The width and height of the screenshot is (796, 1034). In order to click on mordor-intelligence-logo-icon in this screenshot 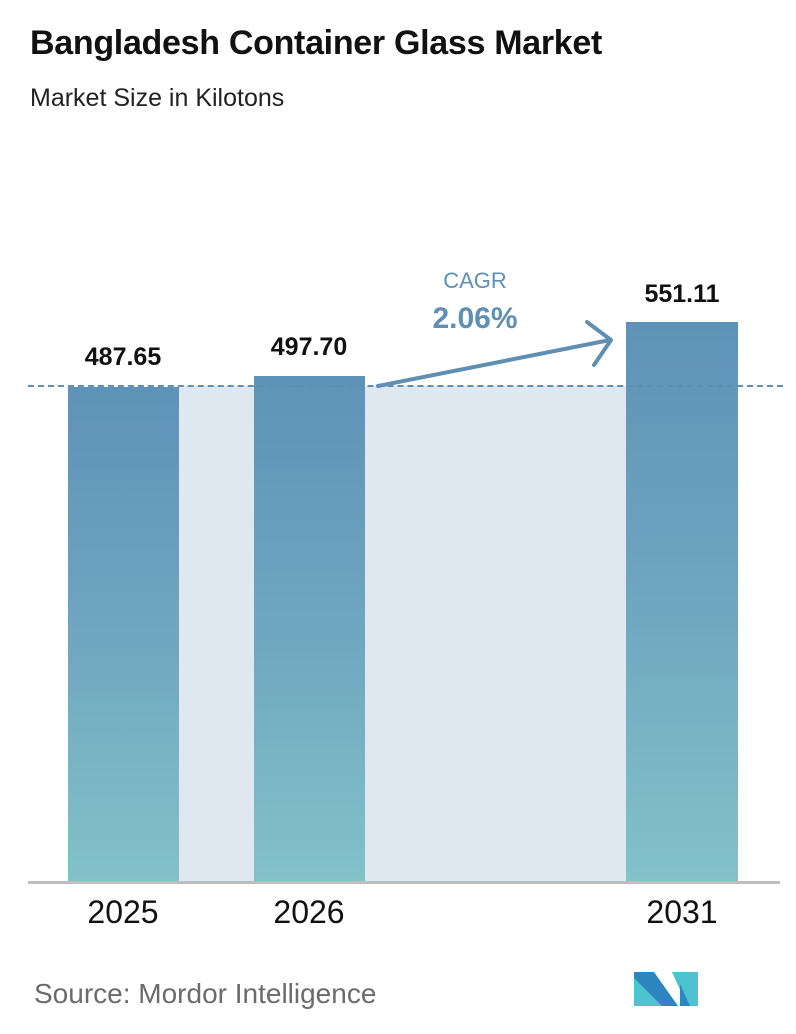, I will do `click(666, 989)`.